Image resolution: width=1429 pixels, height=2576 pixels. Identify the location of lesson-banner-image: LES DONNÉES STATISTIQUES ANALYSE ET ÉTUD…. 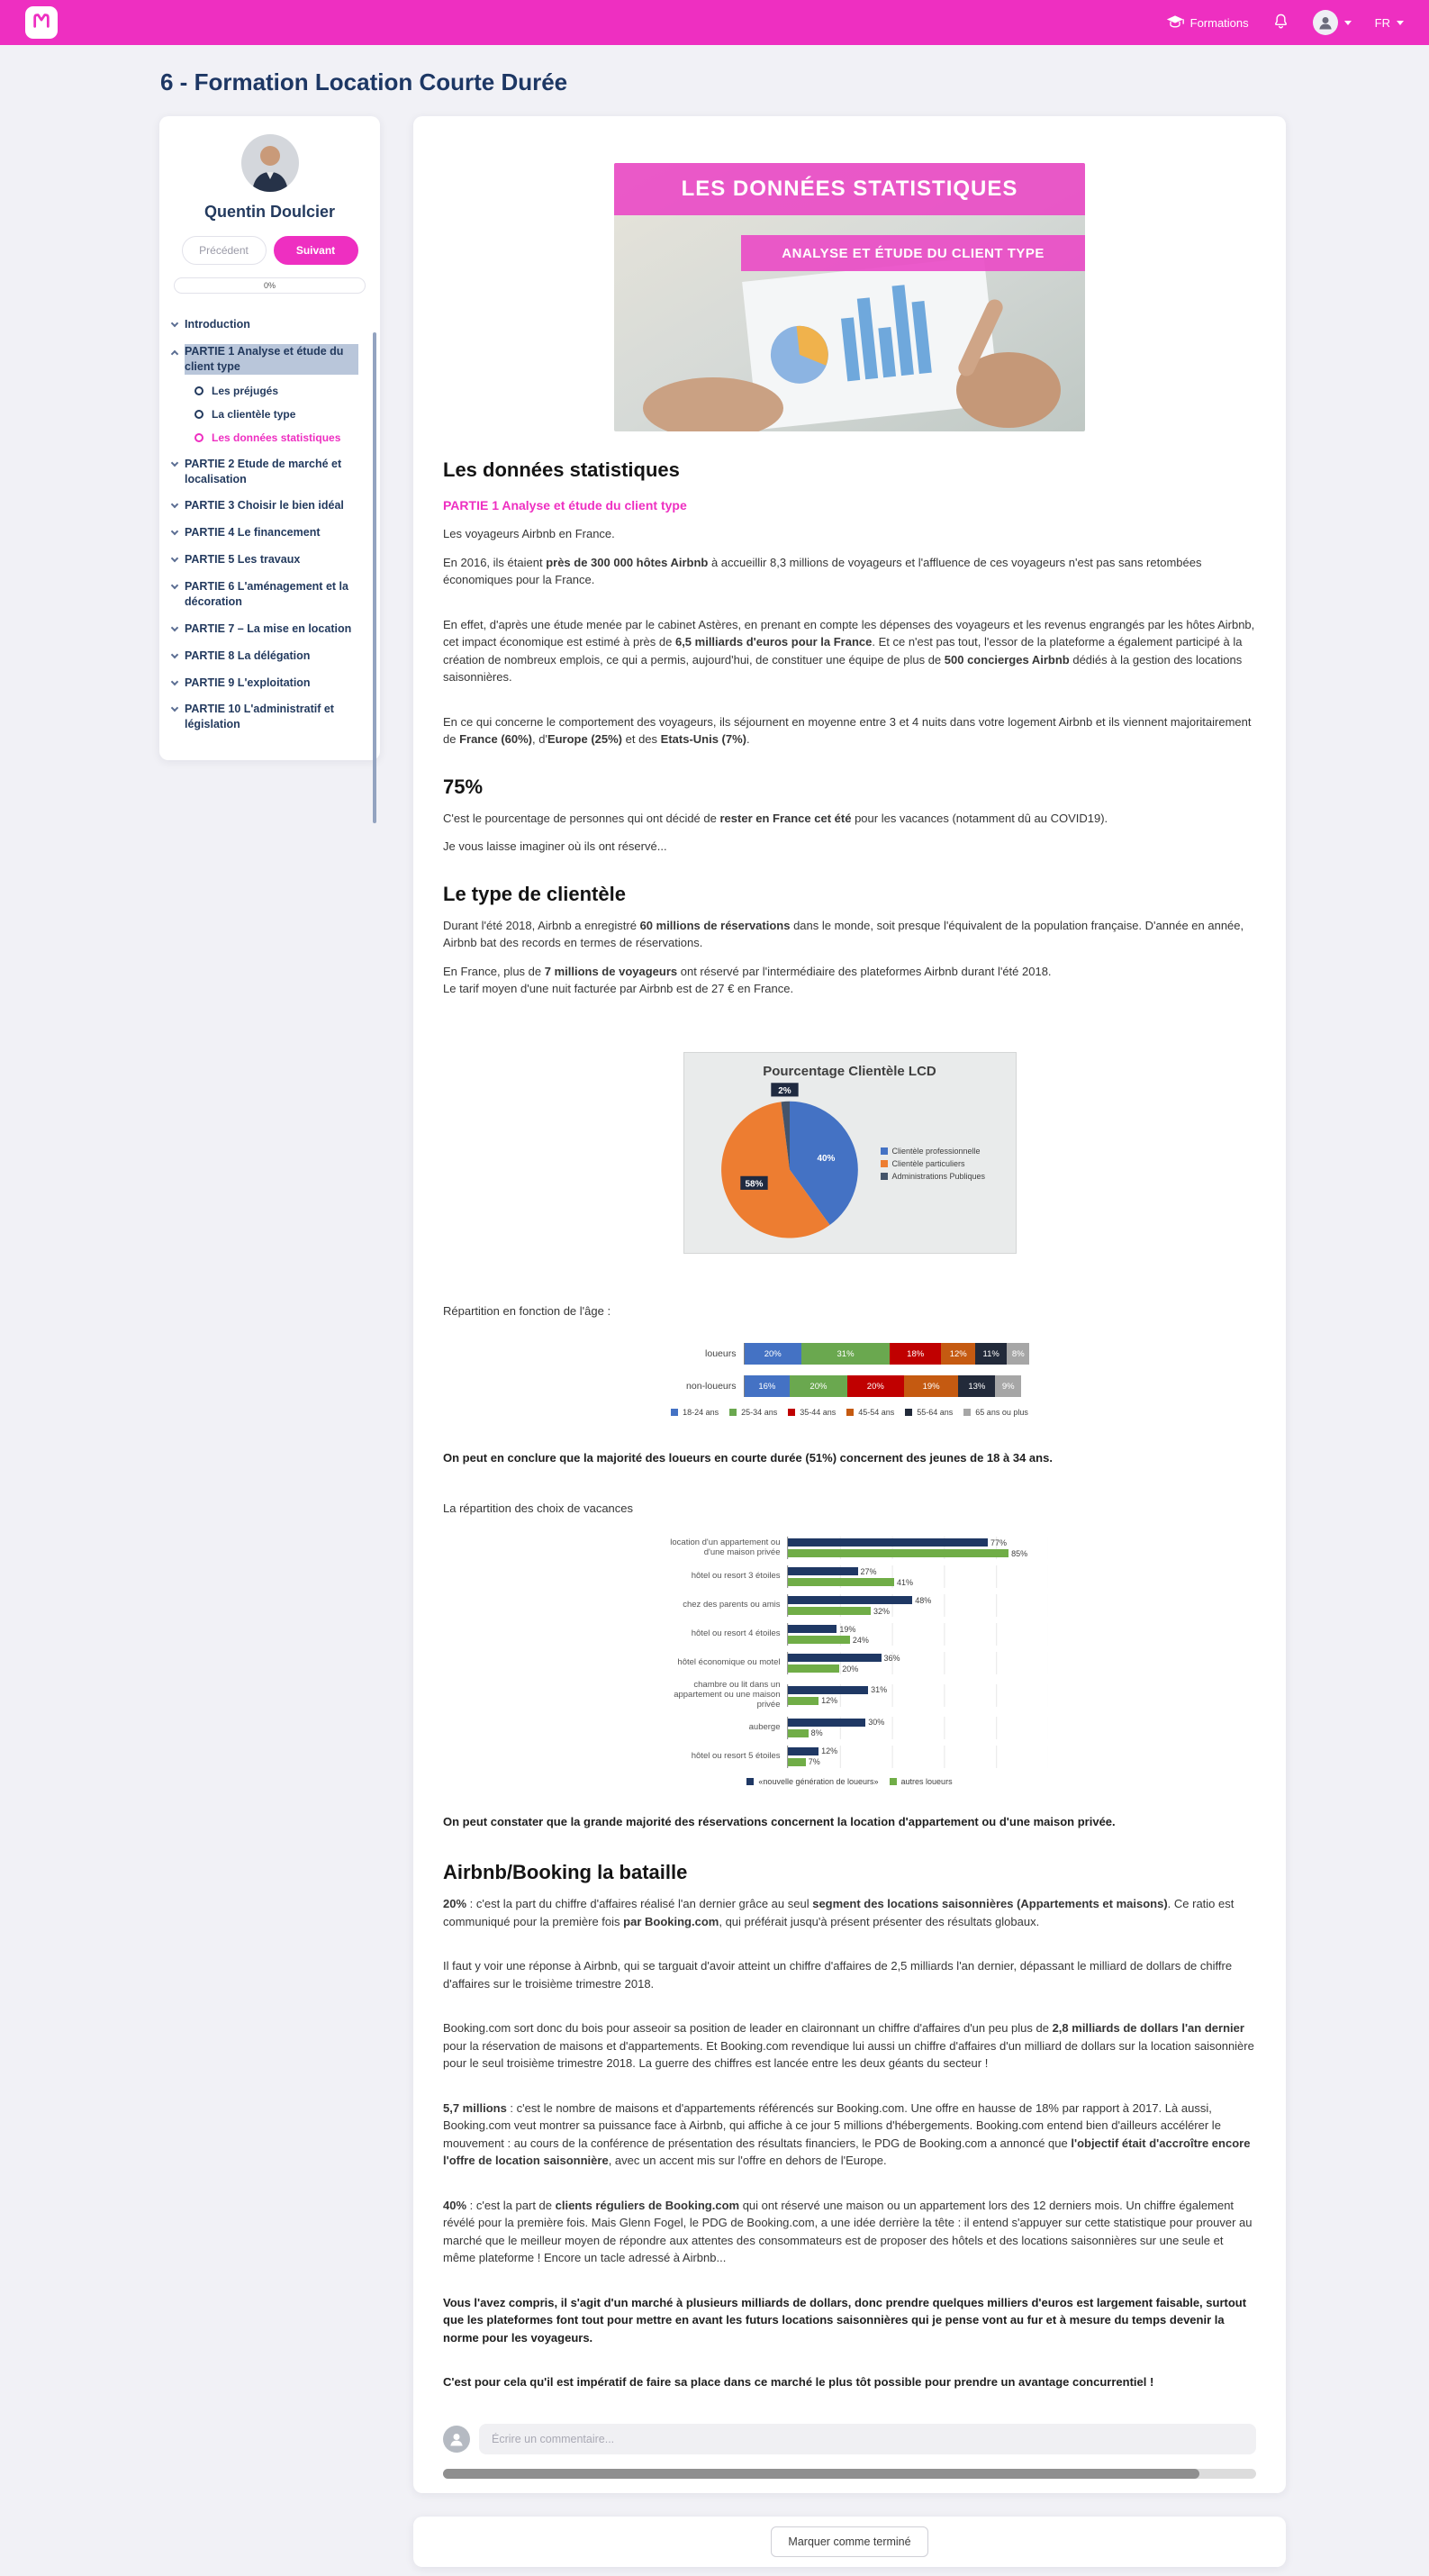
(850, 297).